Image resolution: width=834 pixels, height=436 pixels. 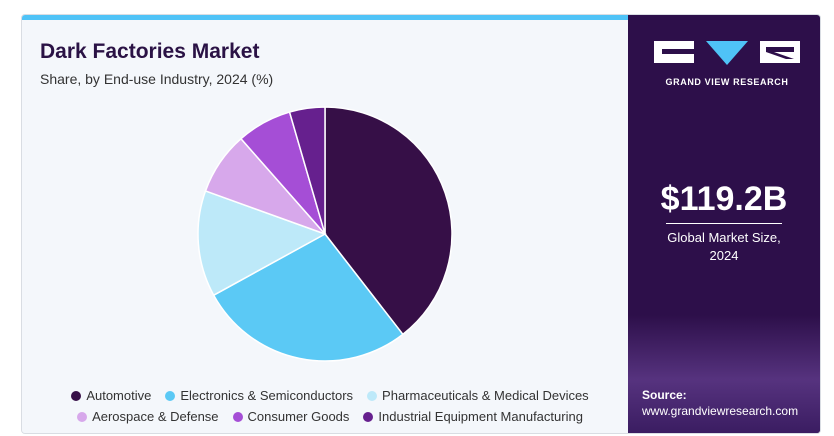 I want to click on legend-item: Aerospace & Defense, so click(x=148, y=416).